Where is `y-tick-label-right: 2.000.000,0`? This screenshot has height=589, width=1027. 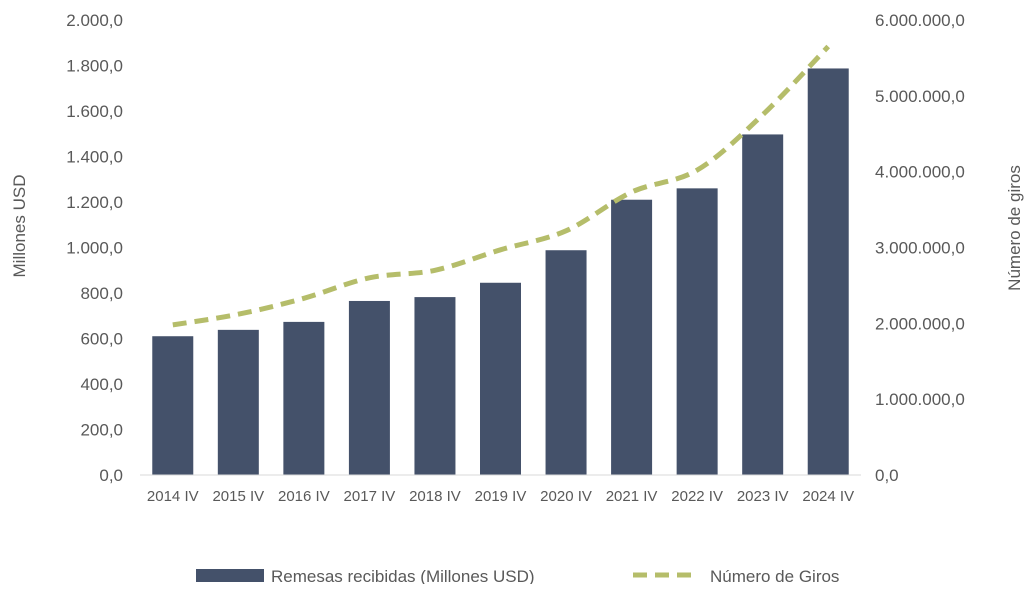 y-tick-label-right: 2.000.000,0 is located at coordinates (920, 323).